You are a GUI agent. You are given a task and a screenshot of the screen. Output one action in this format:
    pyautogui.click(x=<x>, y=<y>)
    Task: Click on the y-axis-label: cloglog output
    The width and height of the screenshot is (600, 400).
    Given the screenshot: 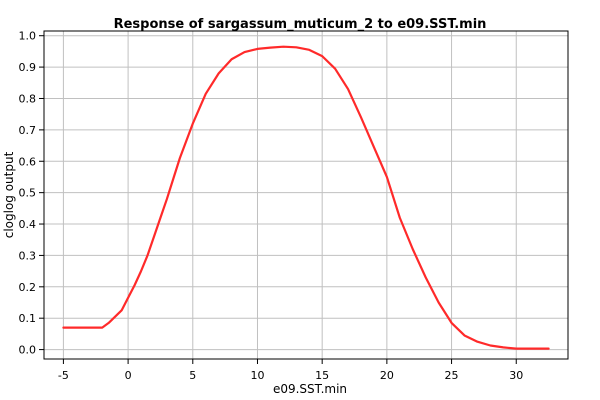 What is the action you would take?
    pyautogui.click(x=9, y=194)
    